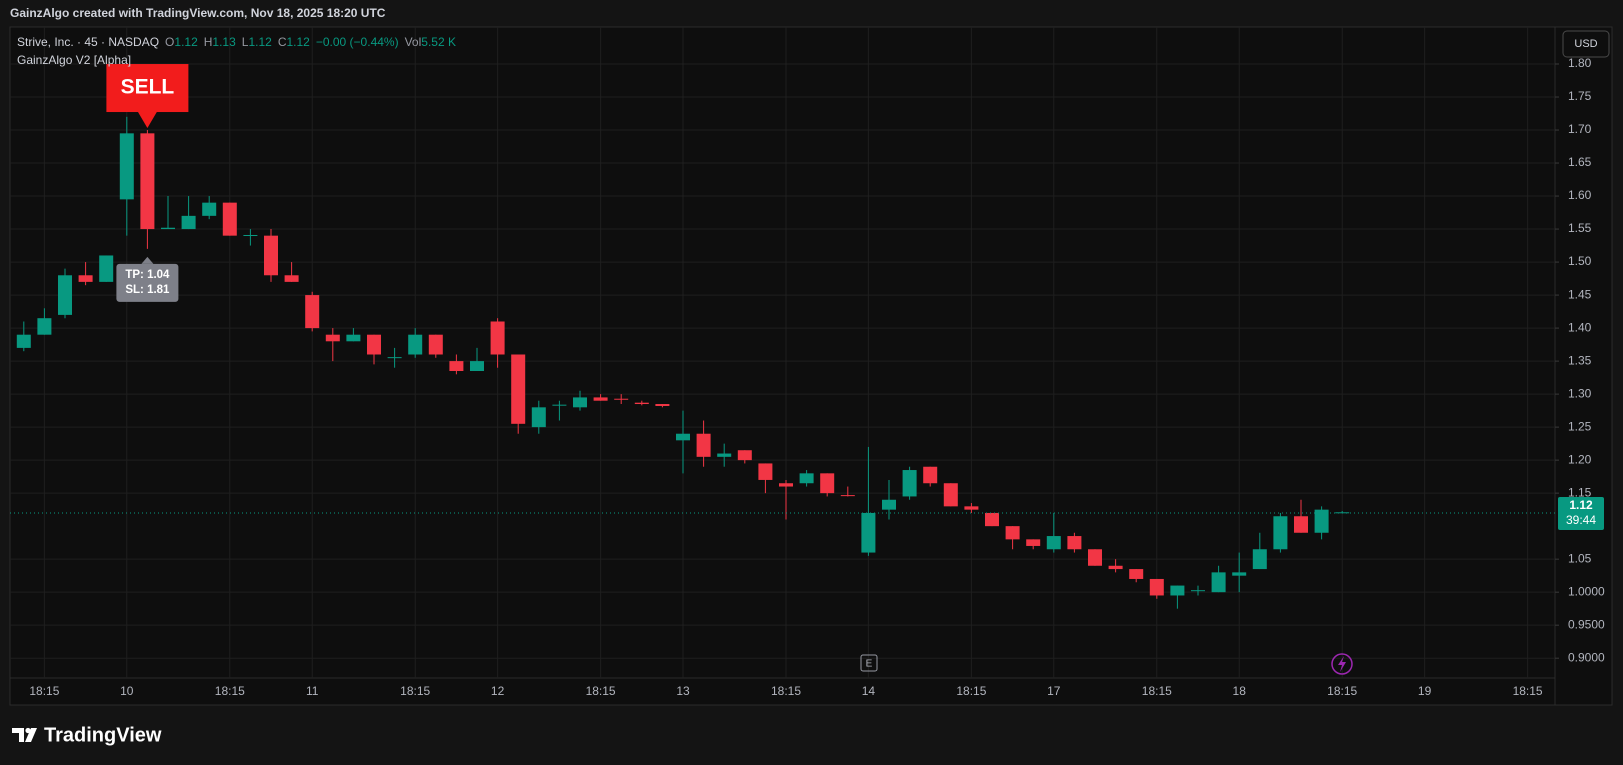 The width and height of the screenshot is (1623, 765). What do you see at coordinates (1580, 459) in the screenshot?
I see `y-tick-label: 1.20` at bounding box center [1580, 459].